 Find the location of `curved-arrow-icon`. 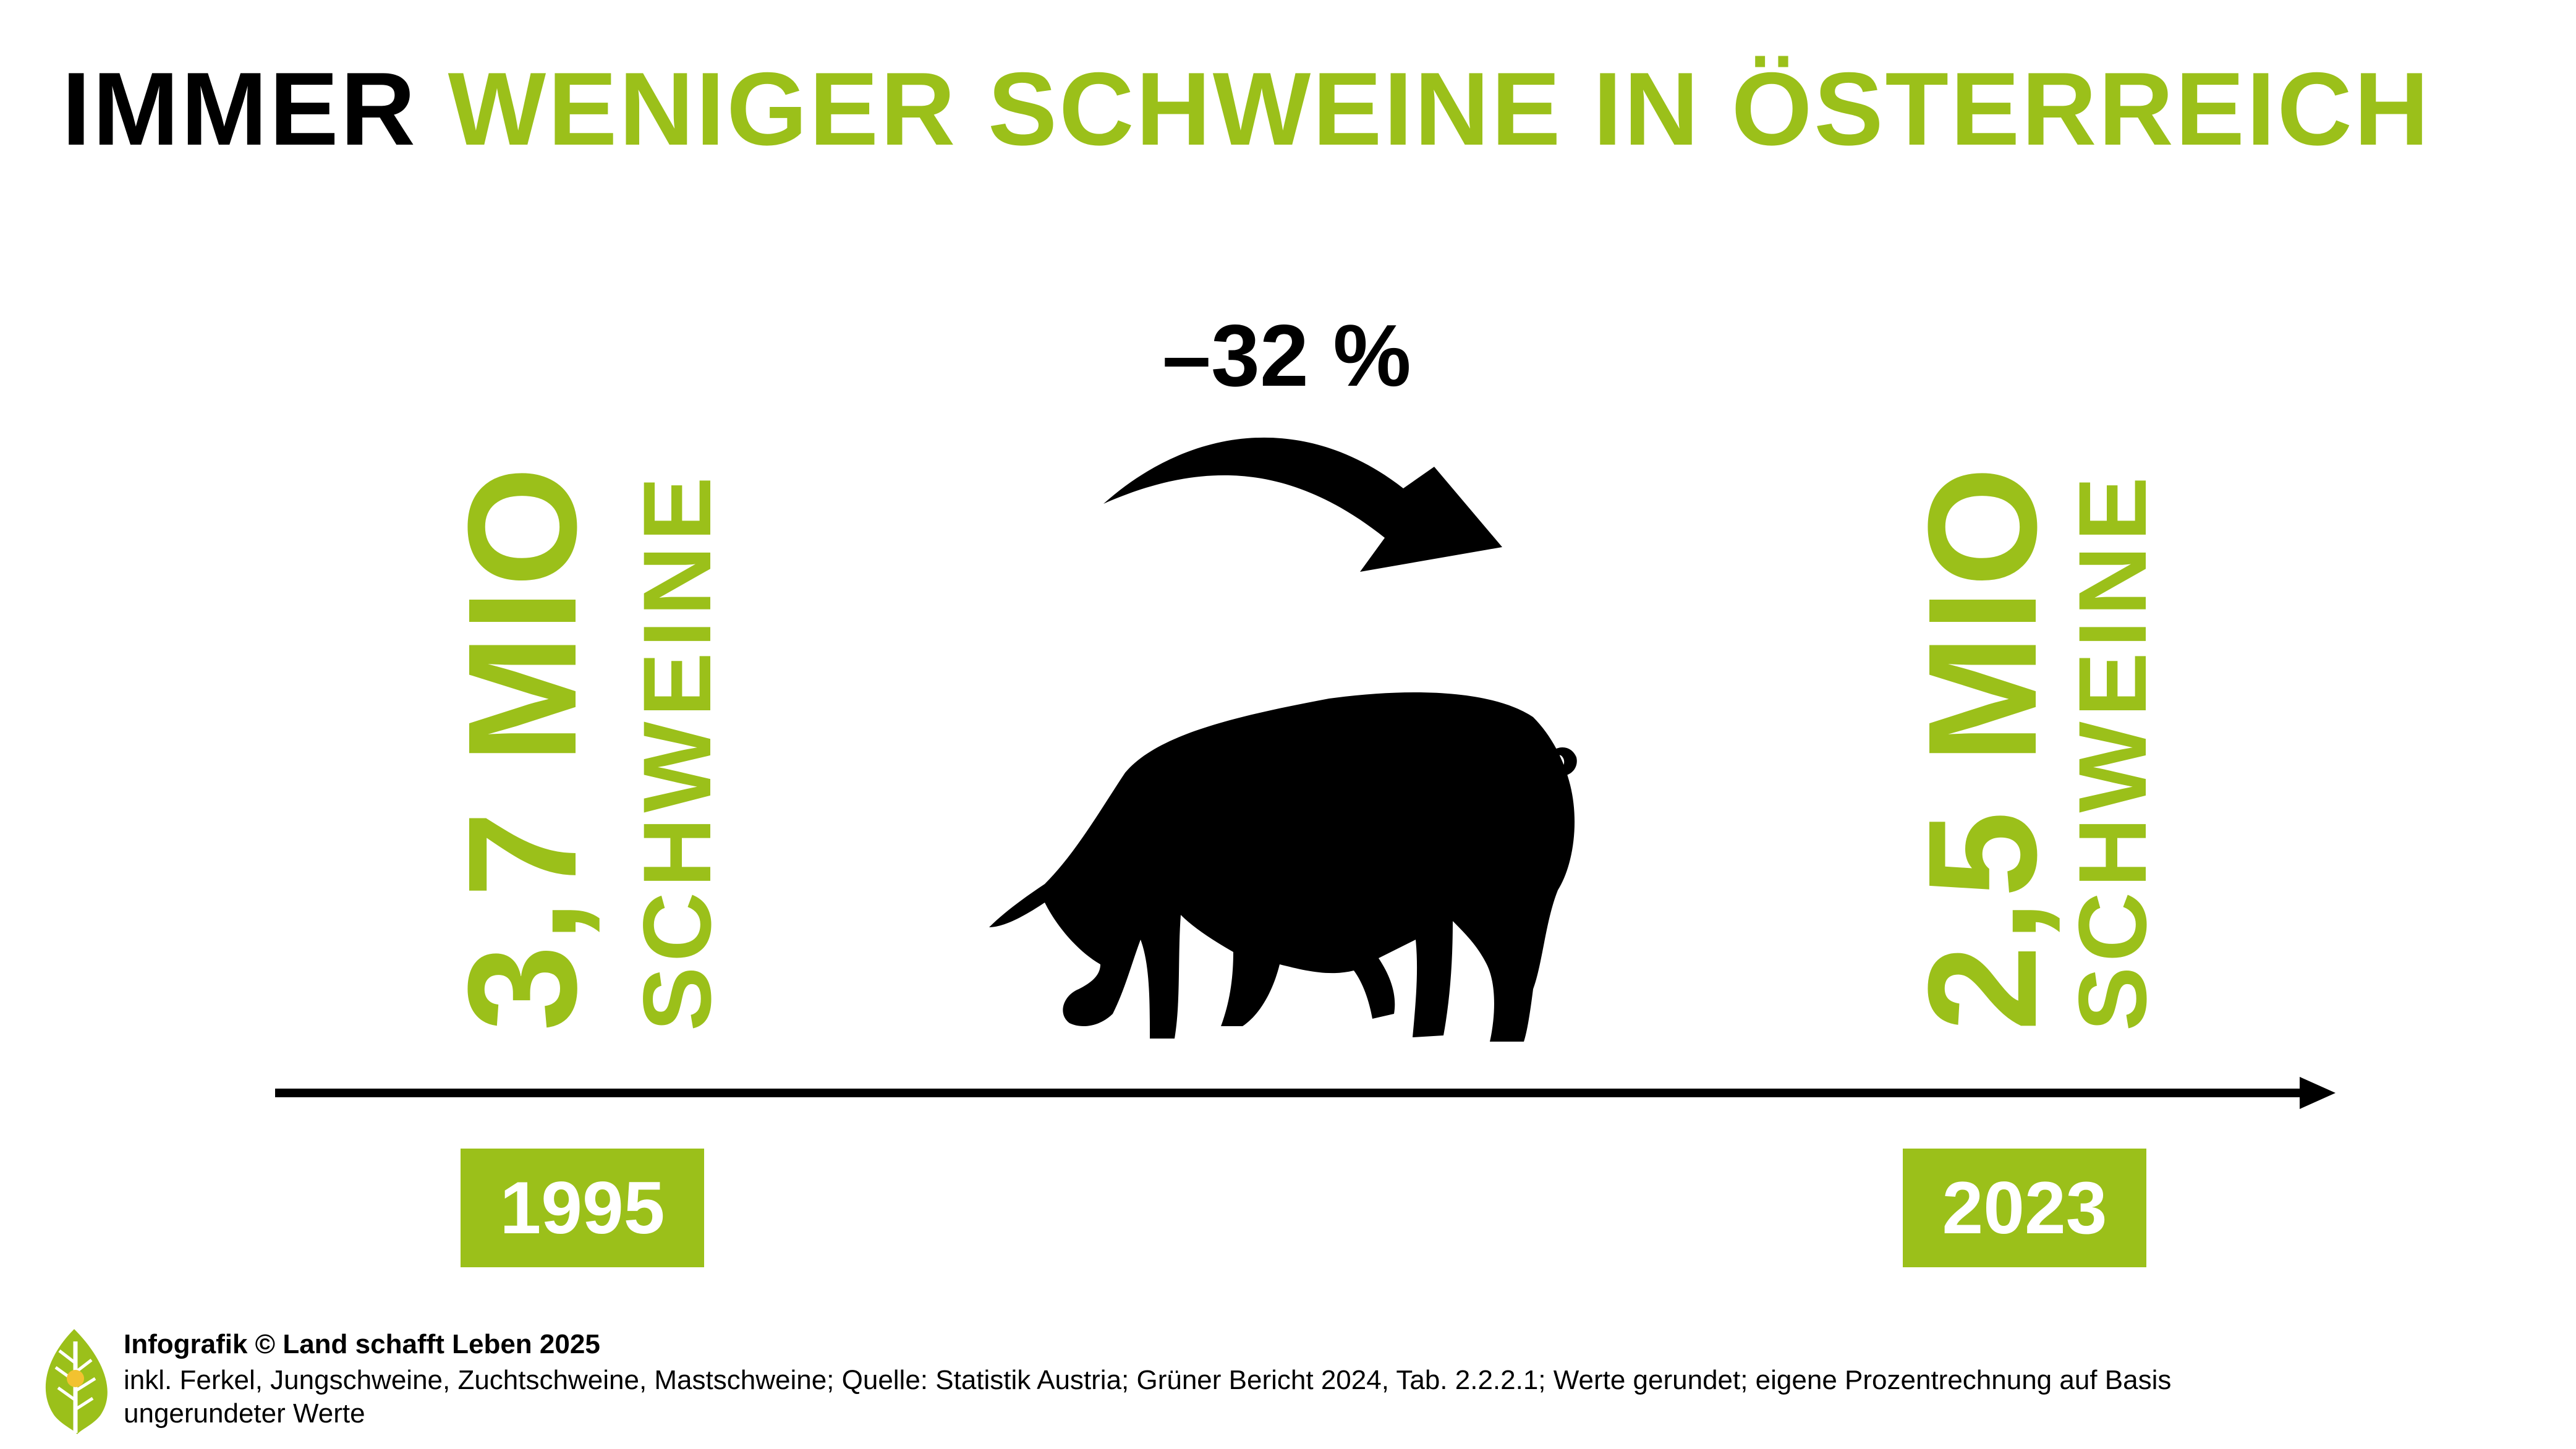

curved-arrow-icon is located at coordinates (1302, 504).